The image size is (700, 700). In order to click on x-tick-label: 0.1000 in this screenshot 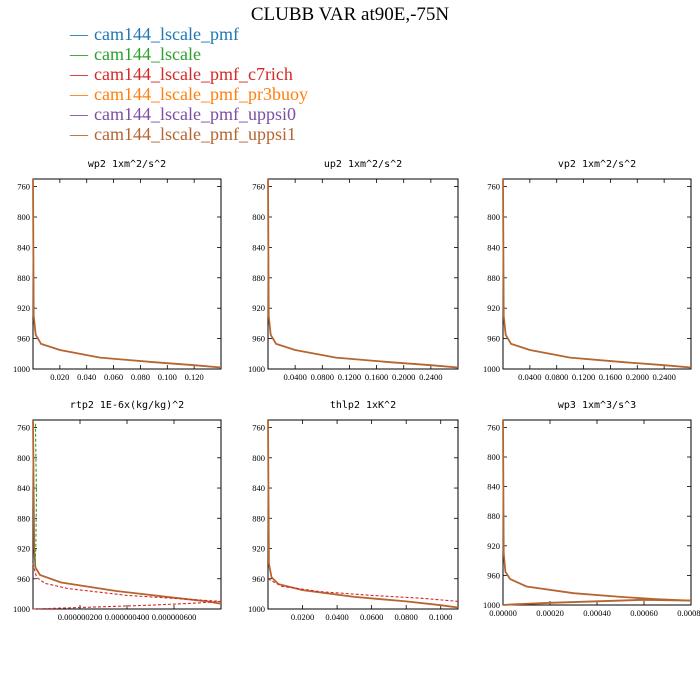, I will do `click(440, 617)`.